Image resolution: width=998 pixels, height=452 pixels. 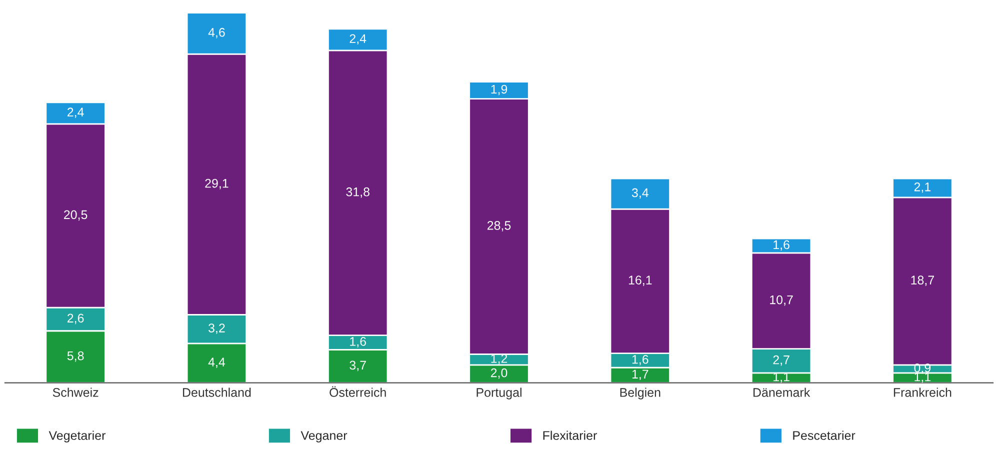 What do you see at coordinates (640, 193) in the screenshot?
I see `data-label: 3,4` at bounding box center [640, 193].